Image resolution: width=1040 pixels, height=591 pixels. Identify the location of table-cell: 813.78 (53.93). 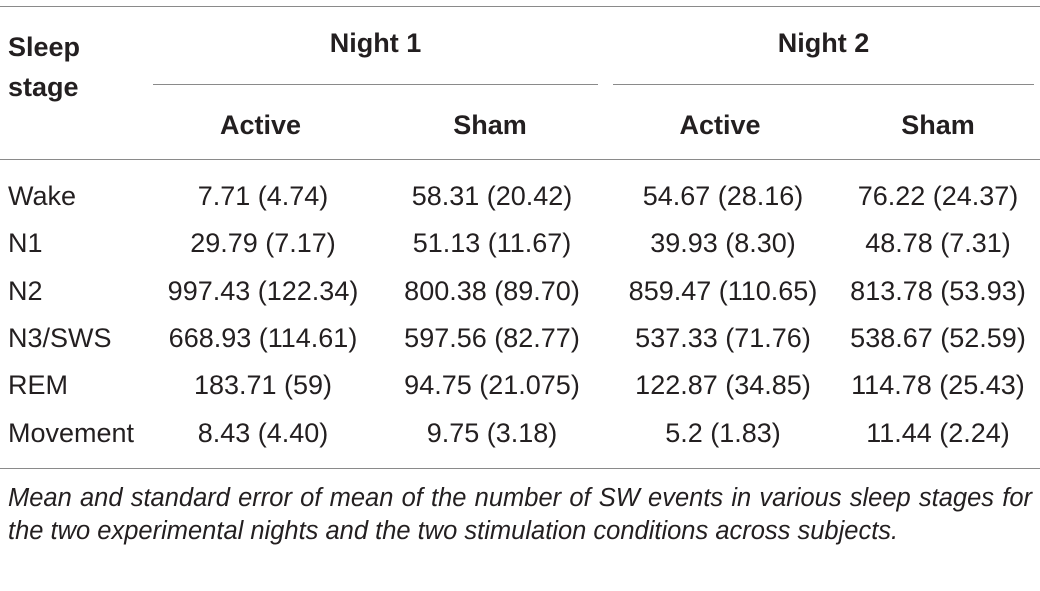
(938, 291).